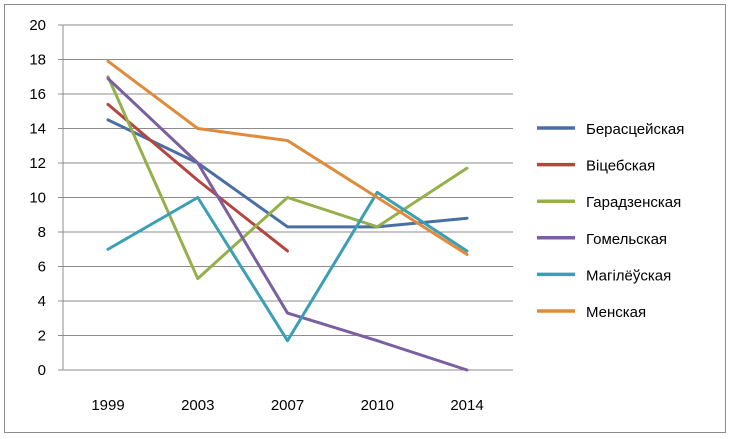 This screenshot has height=439, width=732. Describe the element at coordinates (42, 232) in the screenshot. I see `y-tick-label: 8` at that location.